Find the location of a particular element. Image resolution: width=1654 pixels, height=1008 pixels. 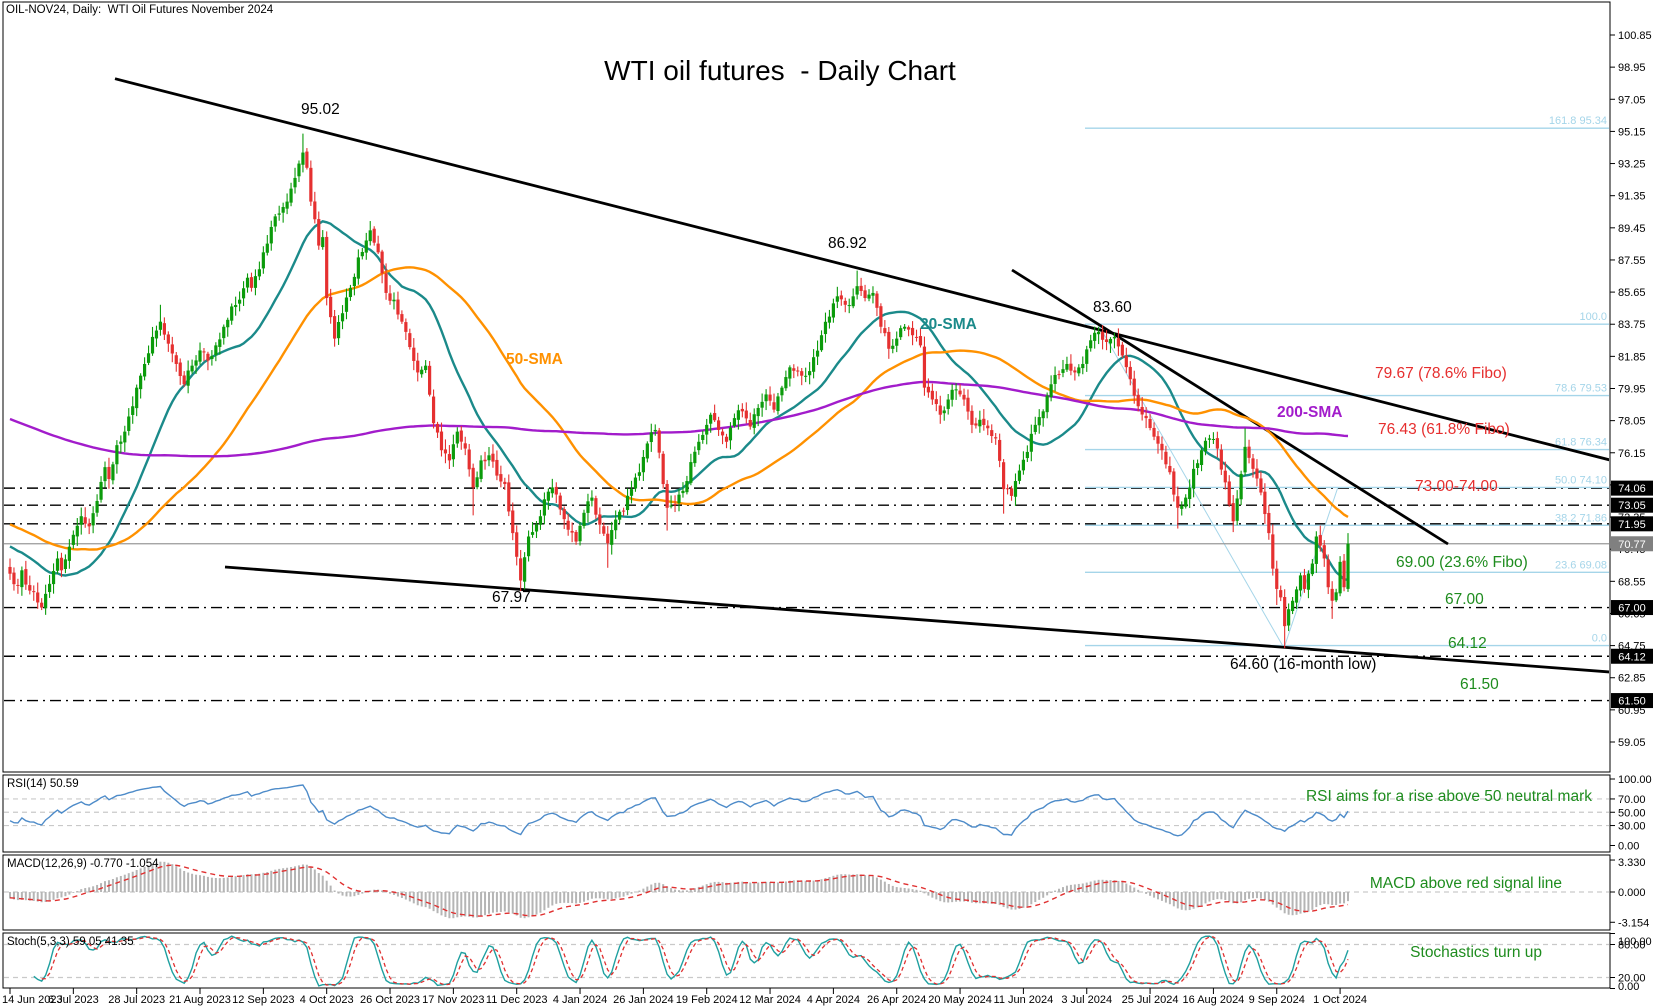

svg-text: 87.55 is located at coordinates (1632, 261).